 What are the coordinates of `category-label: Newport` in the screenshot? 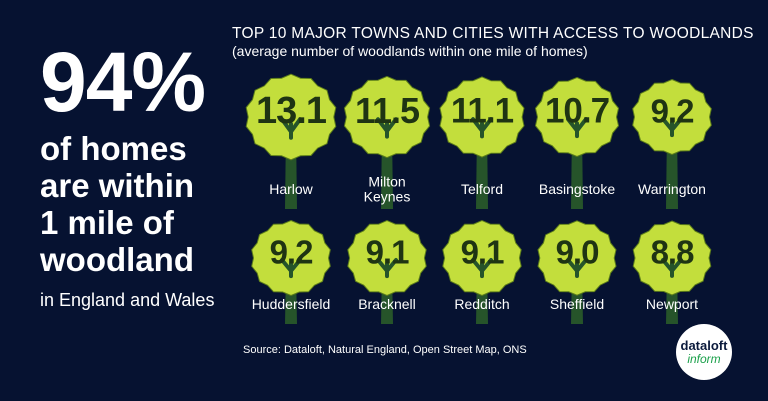 It's located at (672, 304).